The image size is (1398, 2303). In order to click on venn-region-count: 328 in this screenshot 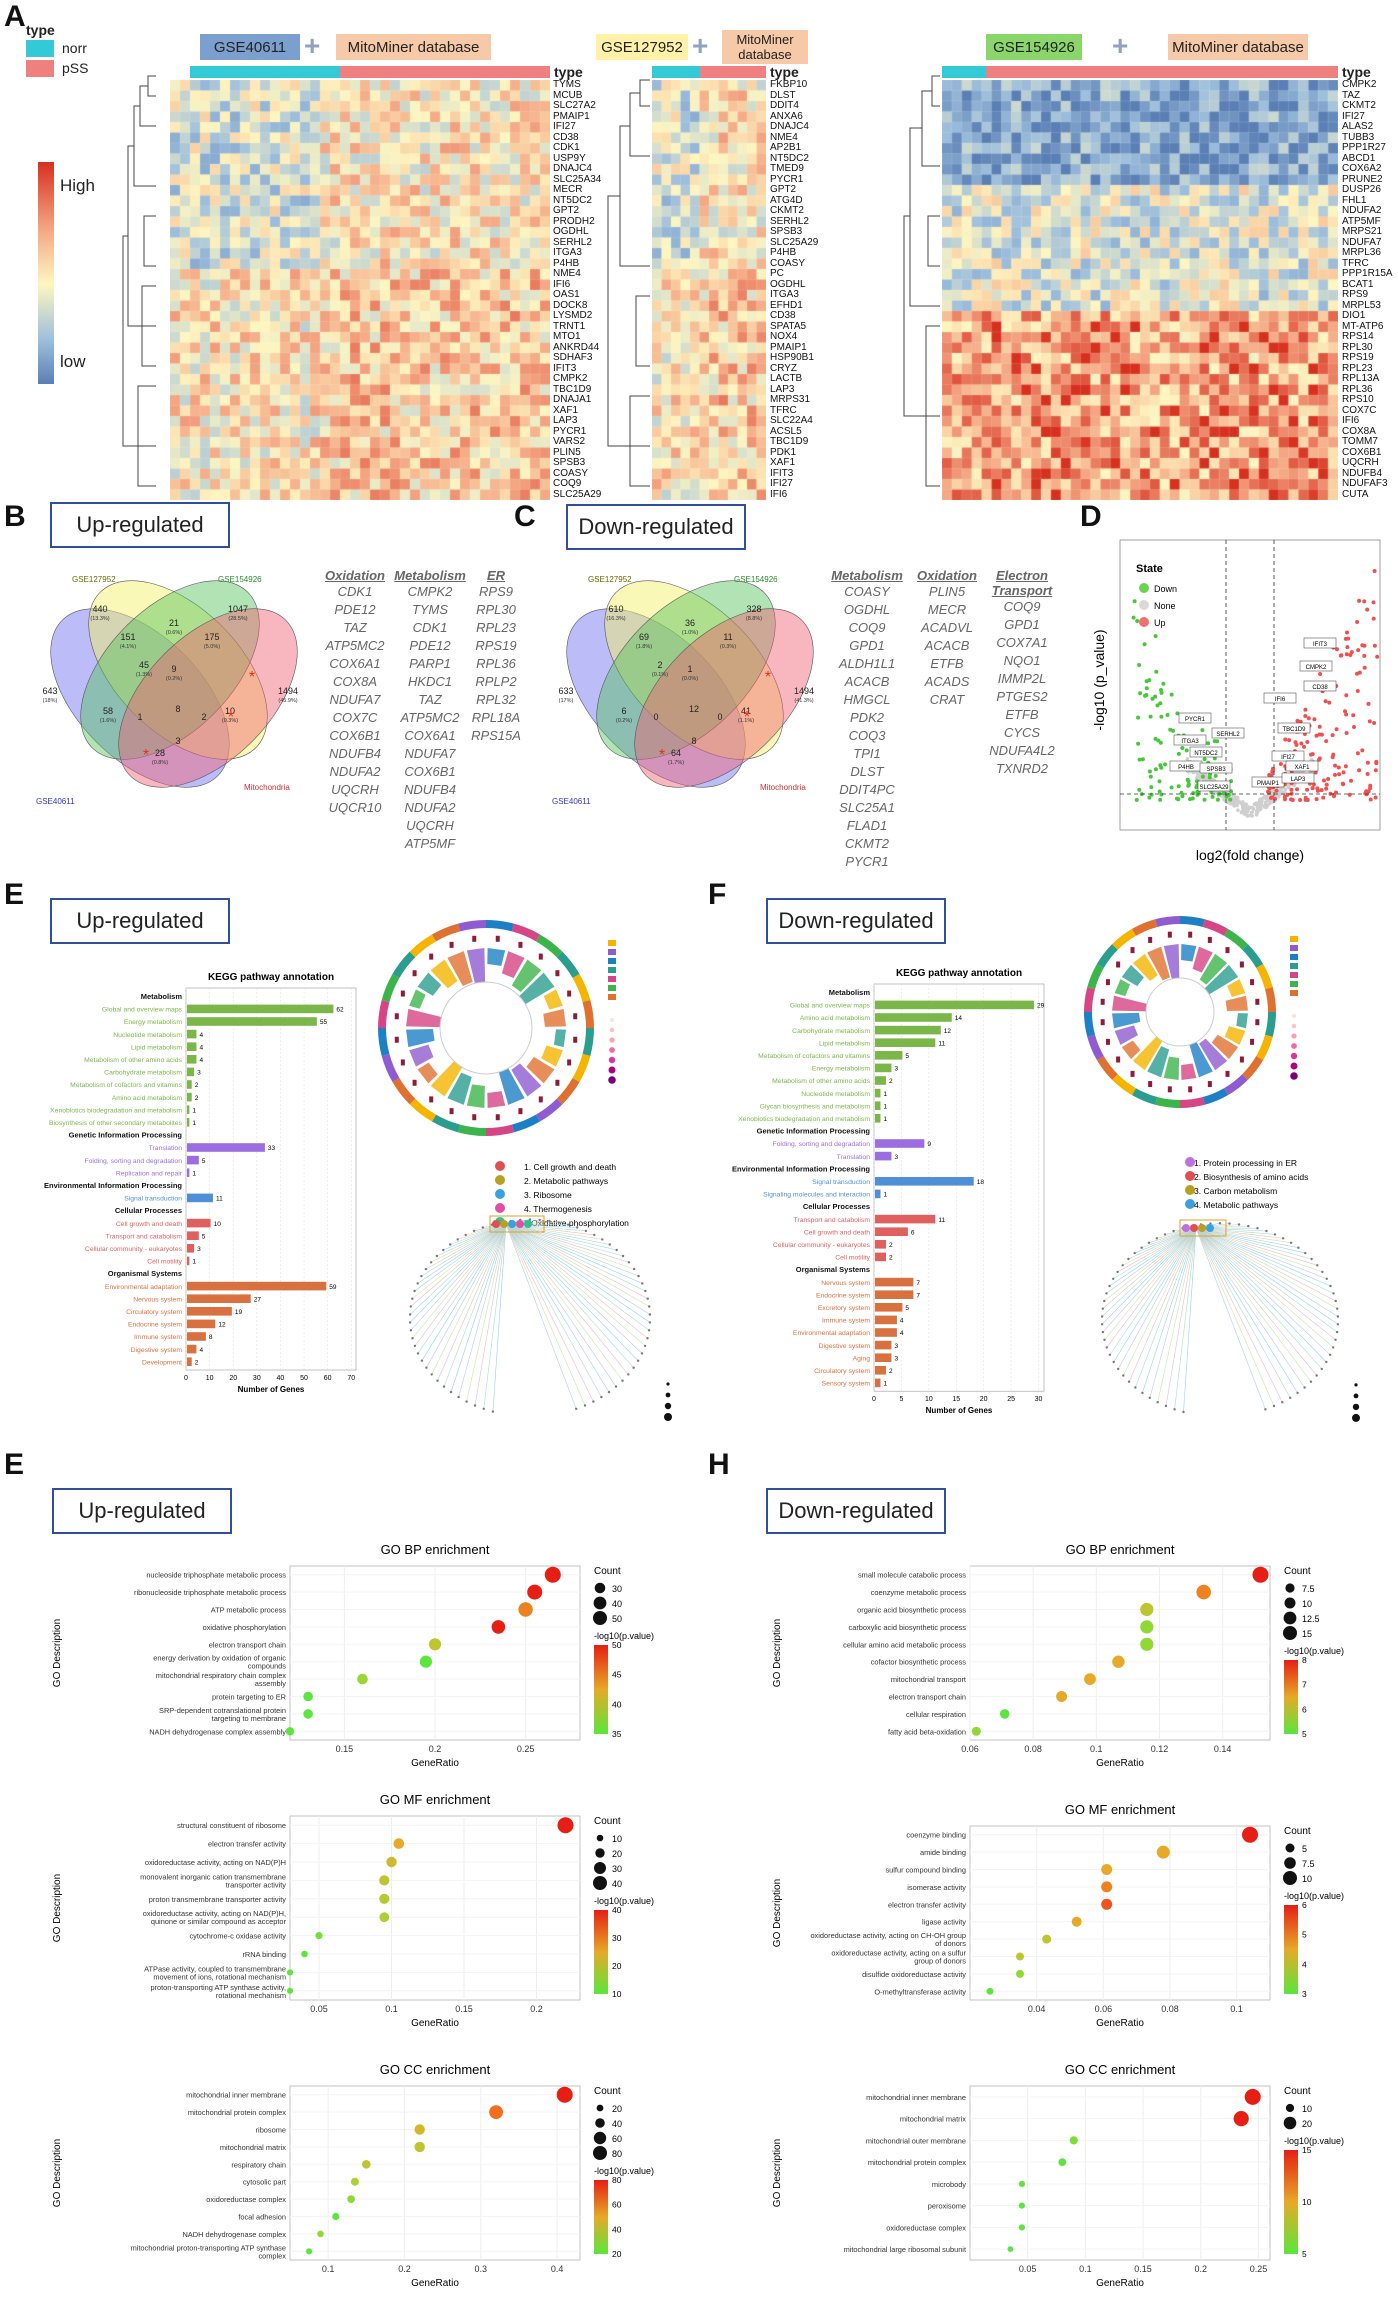, I will do `click(753, 609)`.